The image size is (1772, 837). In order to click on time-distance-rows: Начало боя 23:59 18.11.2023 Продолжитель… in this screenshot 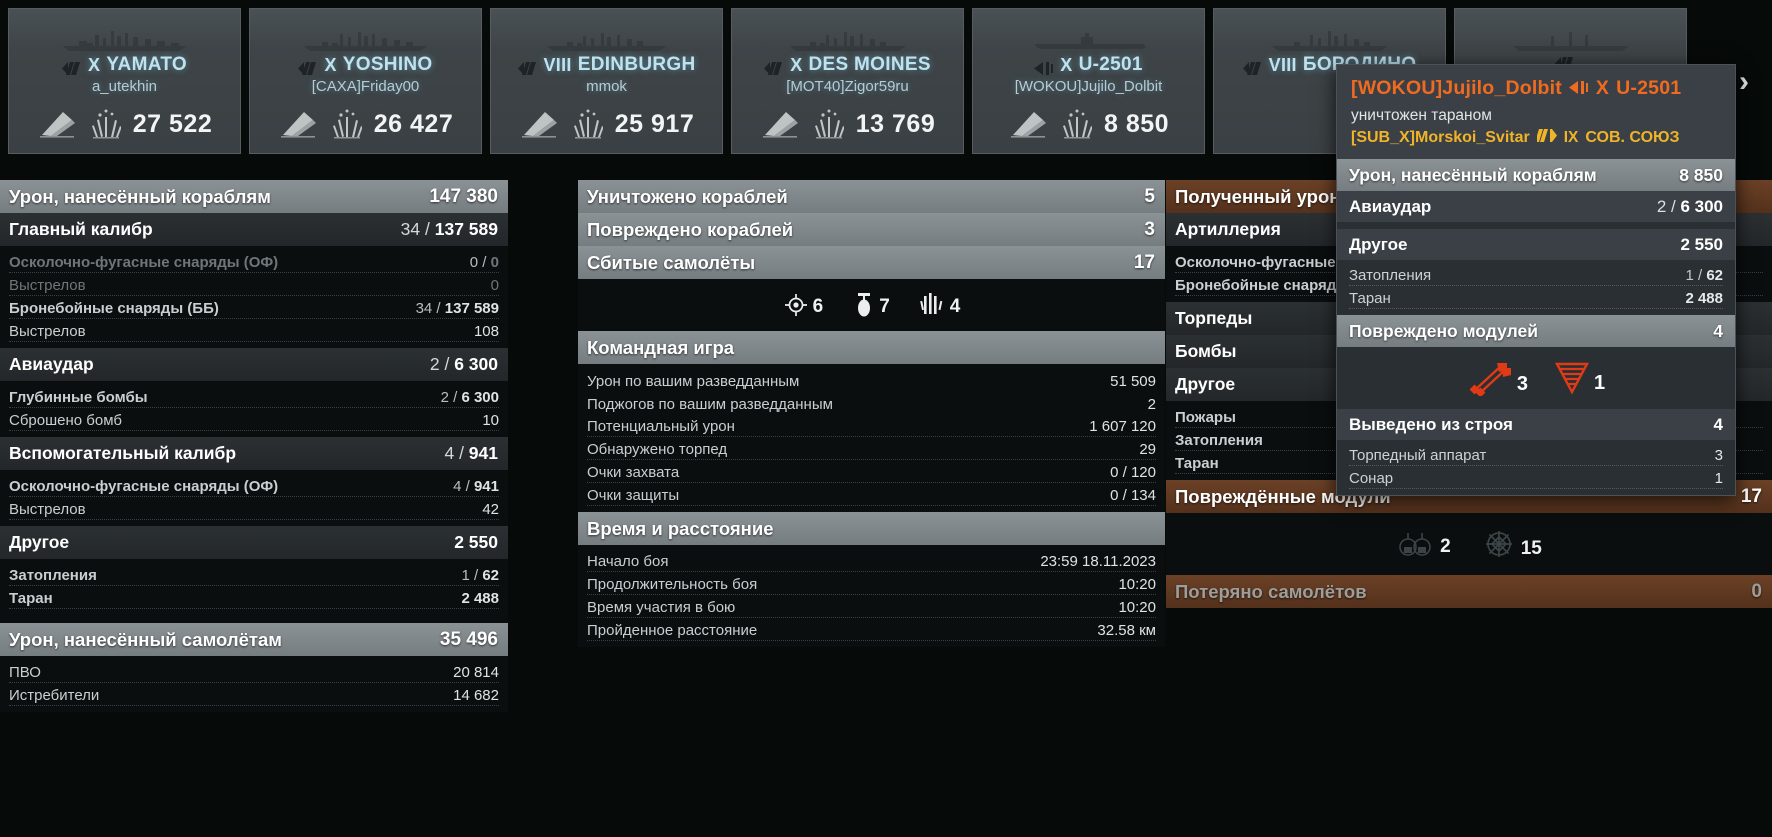, I will do `click(871, 596)`.